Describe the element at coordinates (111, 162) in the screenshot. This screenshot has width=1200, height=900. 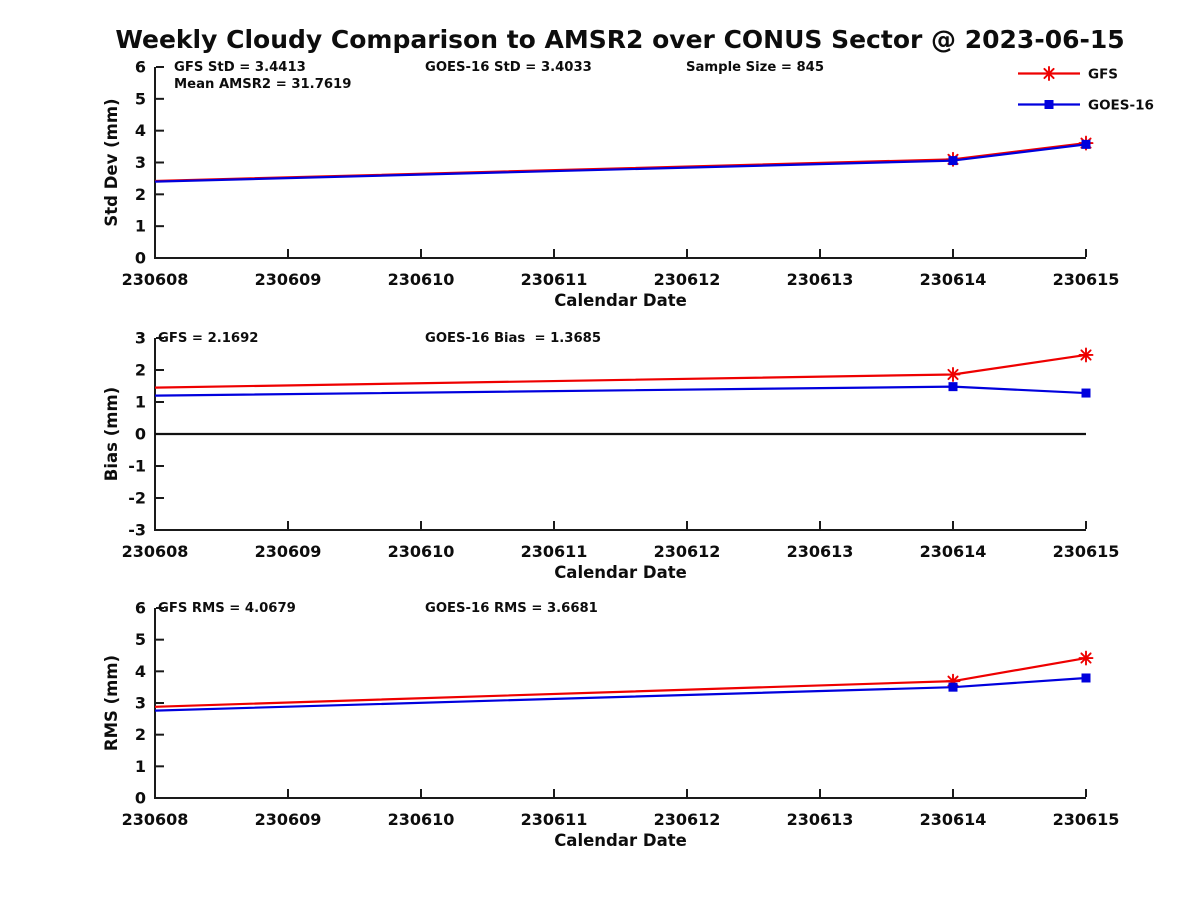
I see `y-axis-label: Std Dev (mm)` at that location.